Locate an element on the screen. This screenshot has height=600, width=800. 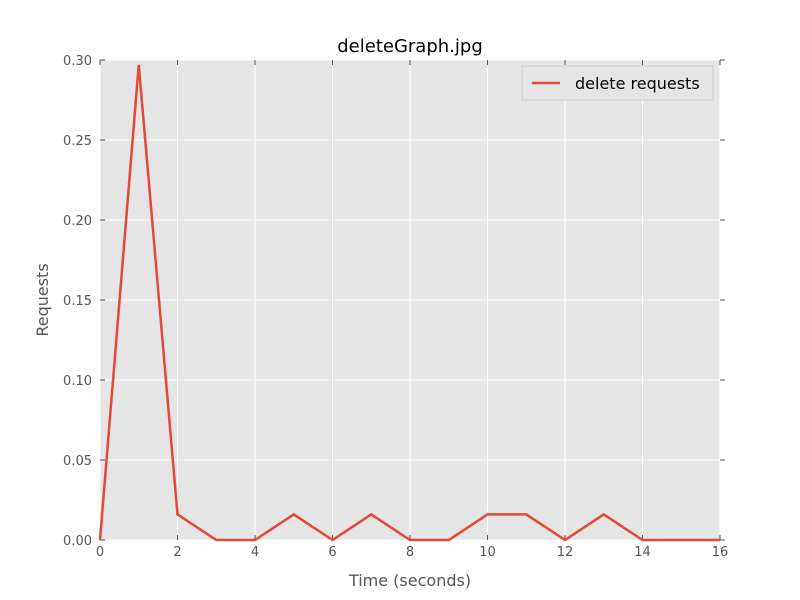
x-tick-label: 8 is located at coordinates (410, 552).